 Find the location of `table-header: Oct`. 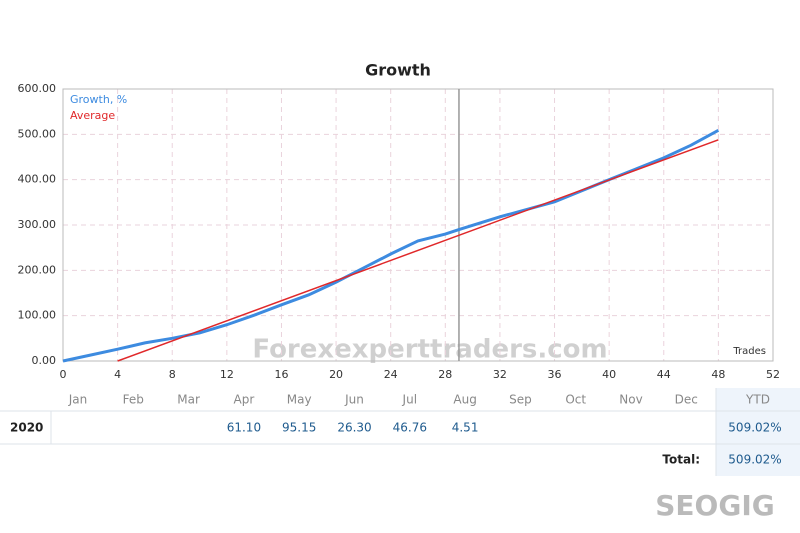

table-header: Oct is located at coordinates (575, 400).